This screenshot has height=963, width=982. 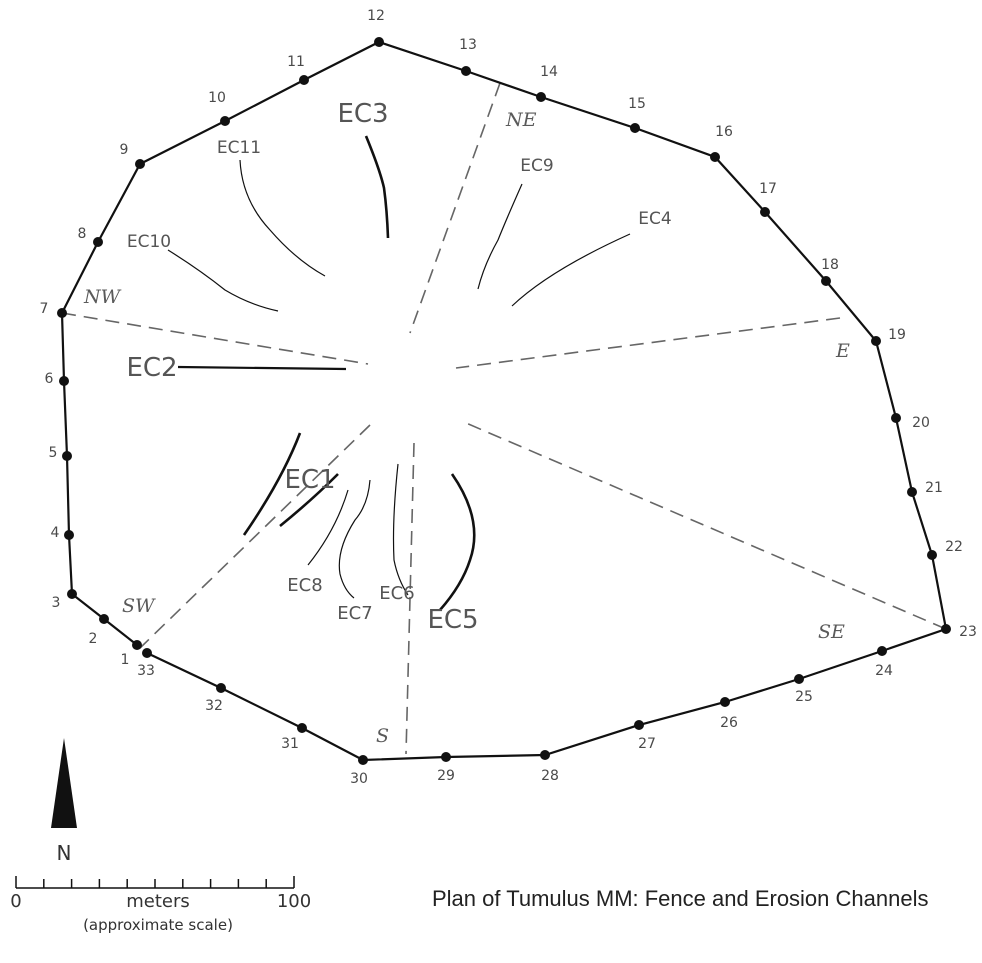 What do you see at coordinates (354, 613) in the screenshot?
I see `erosion-channel-label: EC7` at bounding box center [354, 613].